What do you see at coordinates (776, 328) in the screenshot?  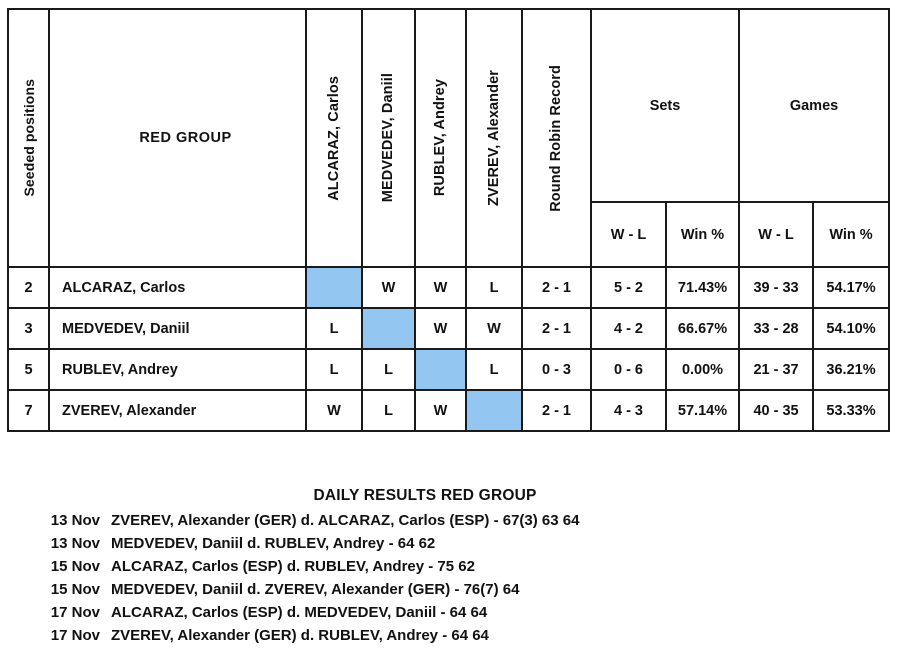 I see `row-games-wl: 33 - 28` at bounding box center [776, 328].